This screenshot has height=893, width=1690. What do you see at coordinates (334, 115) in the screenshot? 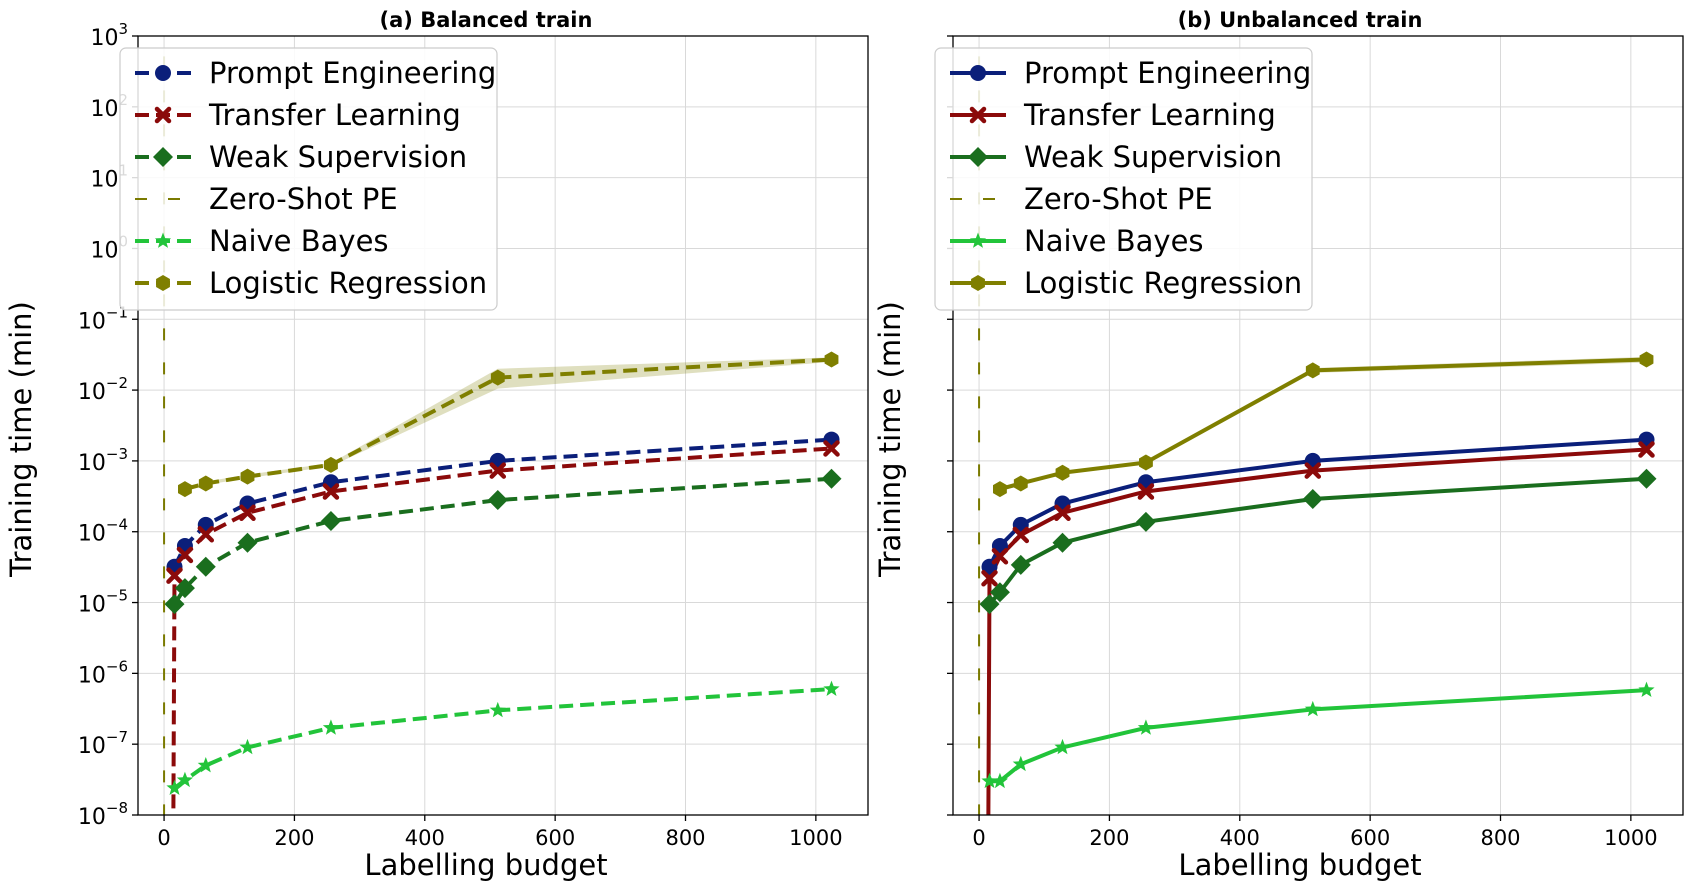
I see `legend-label-transfer-learning: Transfer Learning` at bounding box center [334, 115].